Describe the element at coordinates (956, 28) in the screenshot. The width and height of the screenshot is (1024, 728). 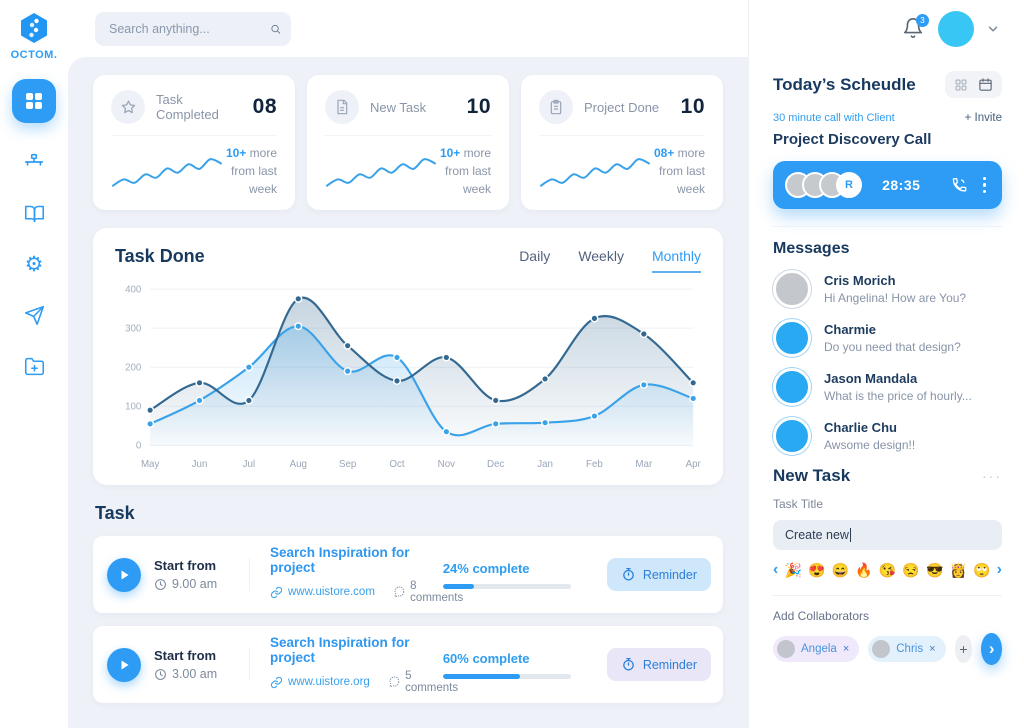
I see `user-avatar` at that location.